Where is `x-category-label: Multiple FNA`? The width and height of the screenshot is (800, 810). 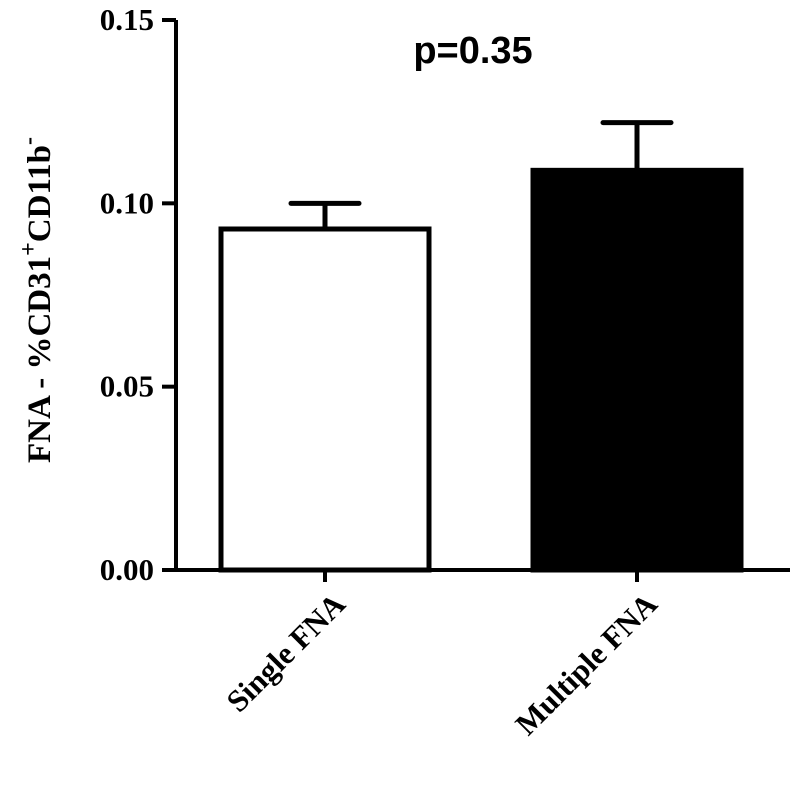 x-category-label: Multiple FNA is located at coordinates (586, 664).